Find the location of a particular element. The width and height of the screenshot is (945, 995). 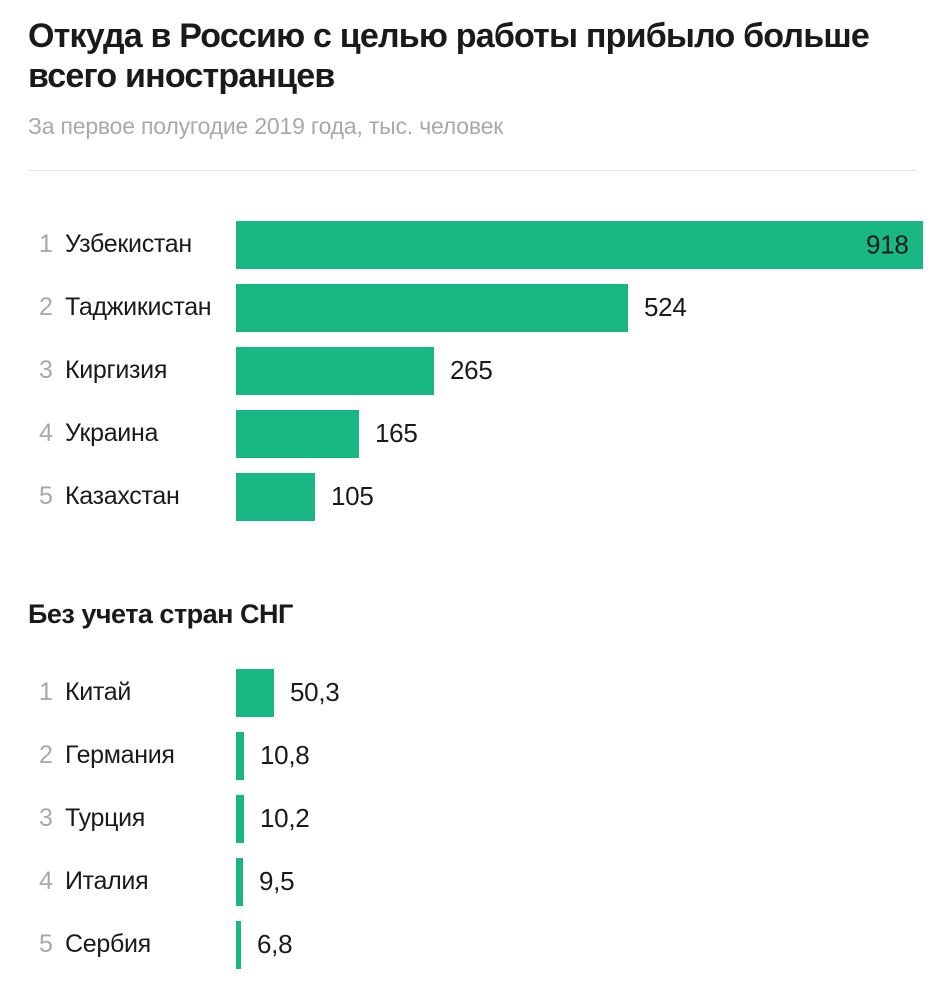

bar-track: 6,8 is located at coordinates (576, 944).